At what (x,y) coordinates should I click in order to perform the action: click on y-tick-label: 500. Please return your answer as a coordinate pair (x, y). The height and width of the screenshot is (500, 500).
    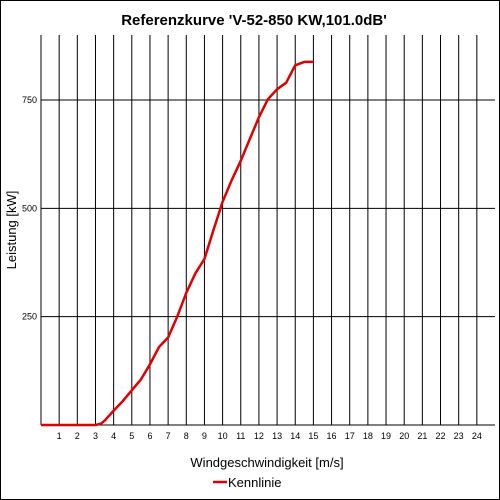
    Looking at the image, I should click on (29, 208).